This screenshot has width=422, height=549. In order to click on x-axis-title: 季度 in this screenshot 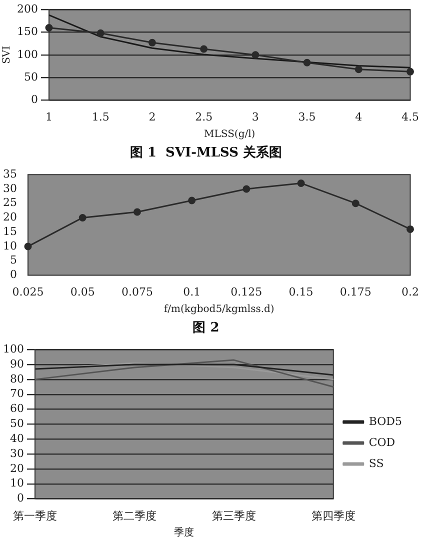, I will do `click(184, 532)`.